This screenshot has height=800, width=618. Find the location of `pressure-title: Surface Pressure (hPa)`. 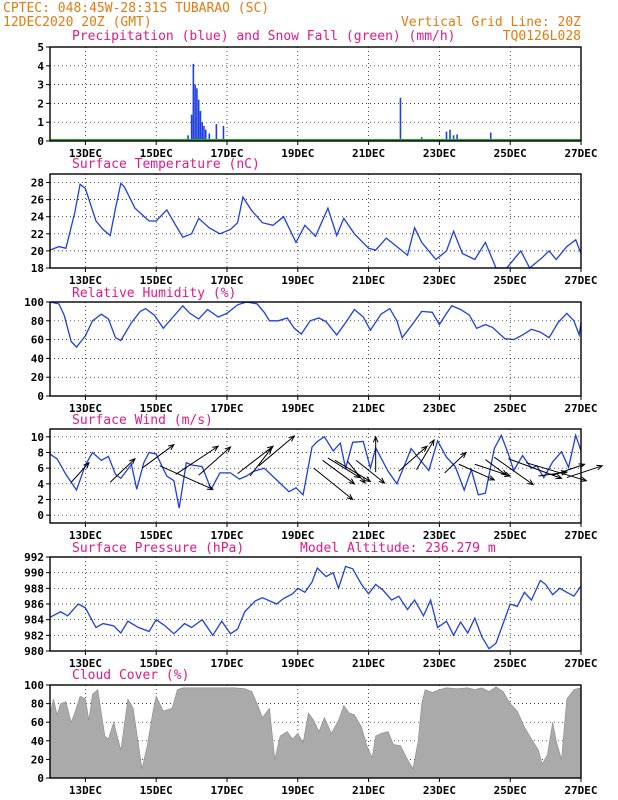

pressure-title: Surface Pressure (hPa) is located at coordinates (158, 548).